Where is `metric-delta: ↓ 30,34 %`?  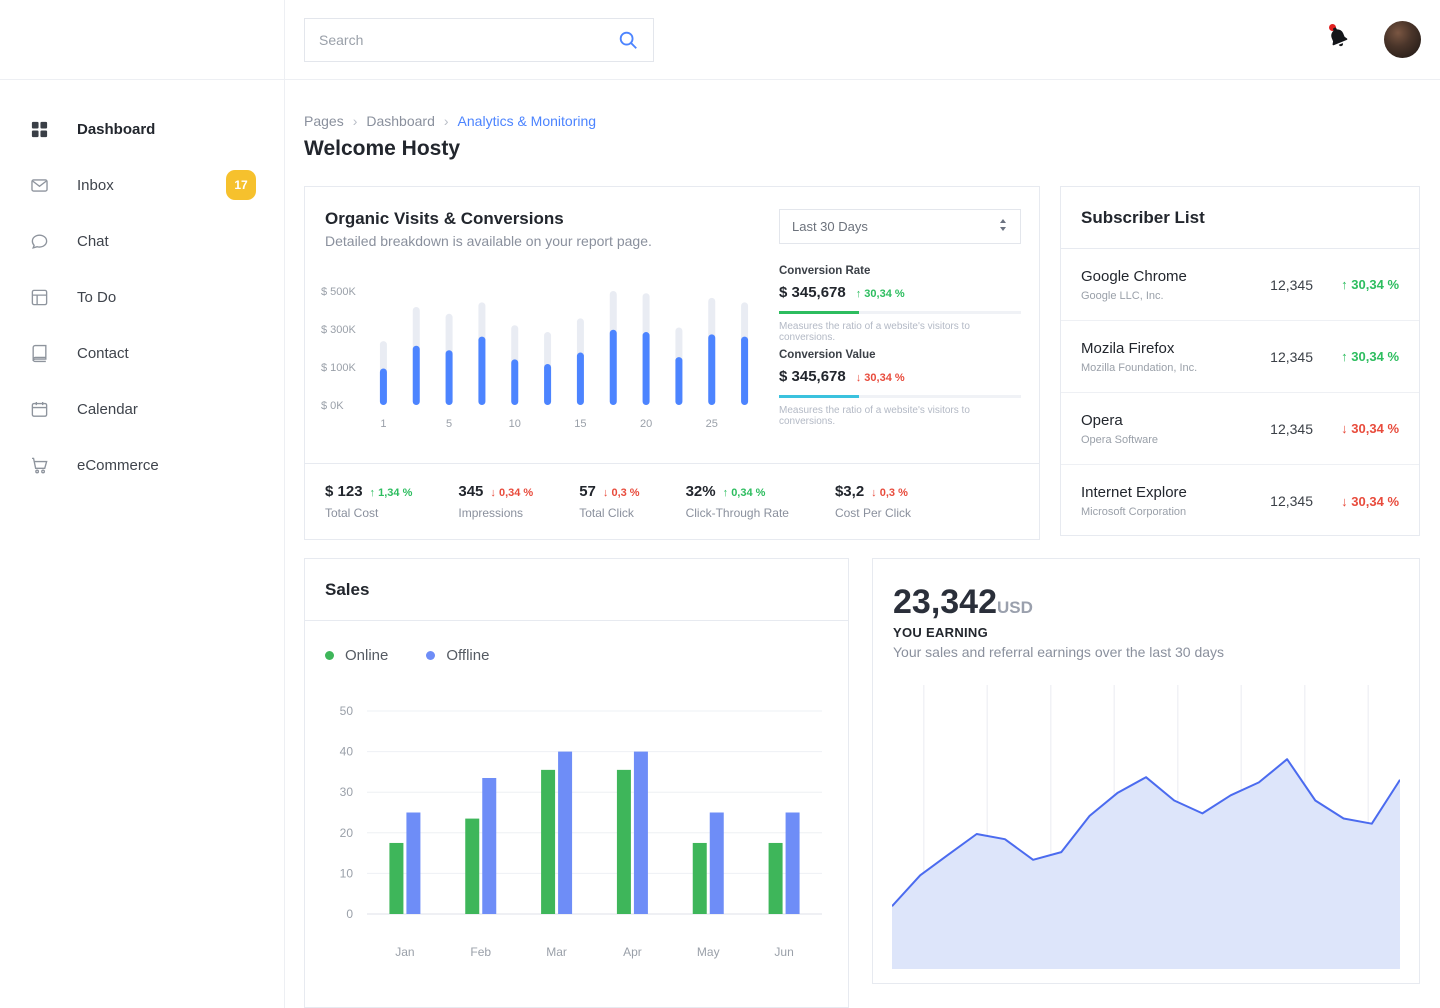
metric-delta: ↓ 30,34 % is located at coordinates (880, 378).